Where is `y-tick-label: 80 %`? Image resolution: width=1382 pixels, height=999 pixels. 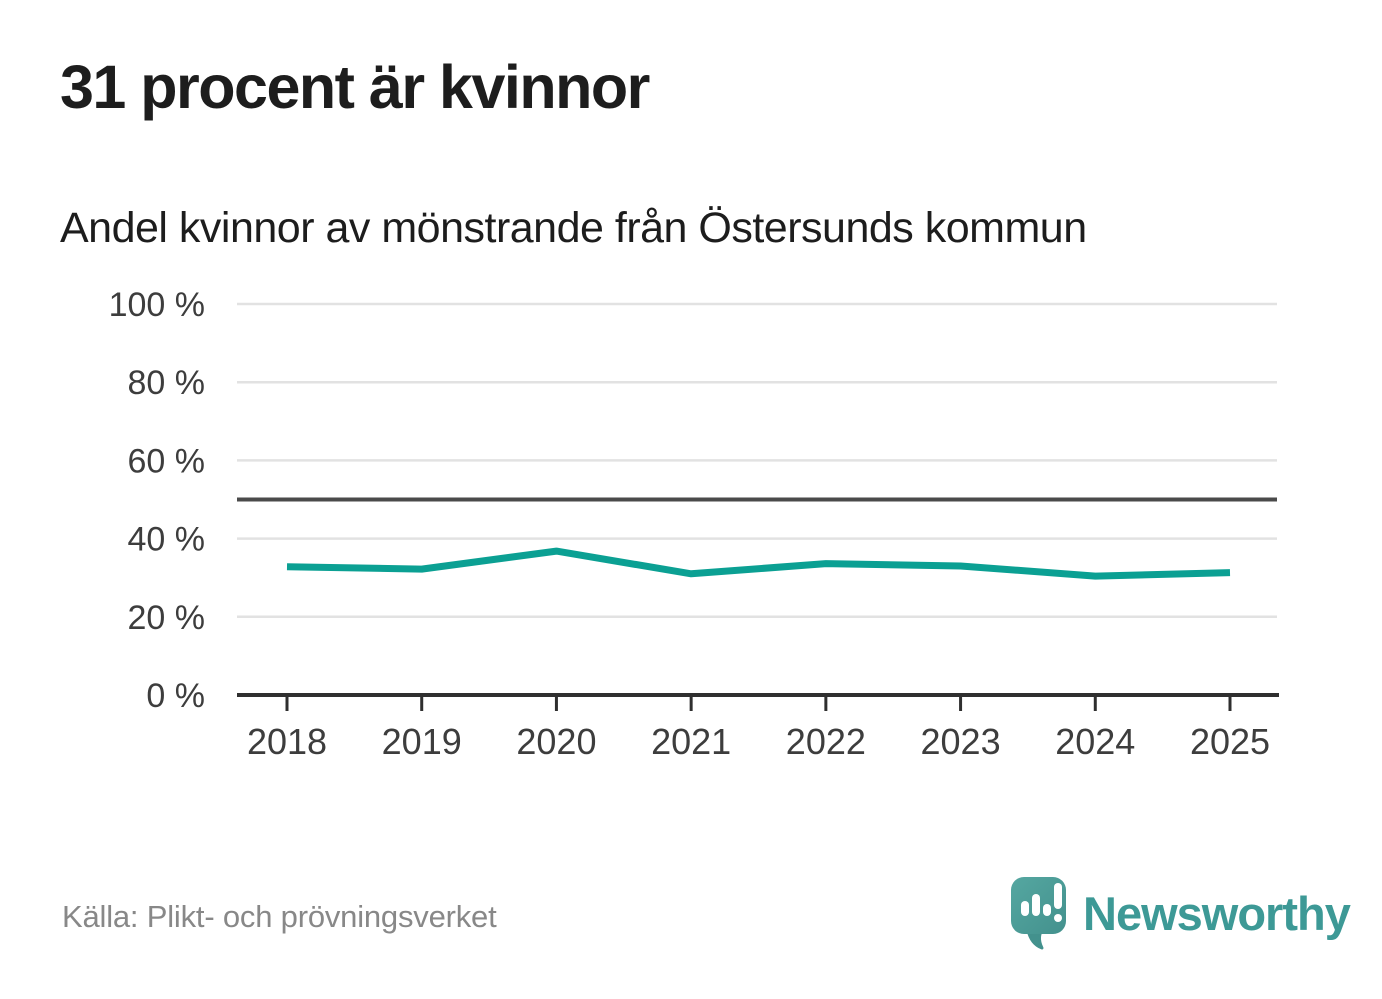
y-tick-label: 80 % is located at coordinates (167, 383).